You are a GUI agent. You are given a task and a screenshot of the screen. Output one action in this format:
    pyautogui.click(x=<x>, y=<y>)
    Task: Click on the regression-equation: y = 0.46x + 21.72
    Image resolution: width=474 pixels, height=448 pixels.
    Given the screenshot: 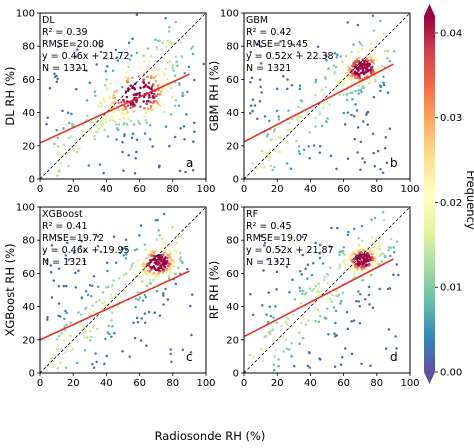 What is the action you would take?
    pyautogui.click(x=86, y=56)
    